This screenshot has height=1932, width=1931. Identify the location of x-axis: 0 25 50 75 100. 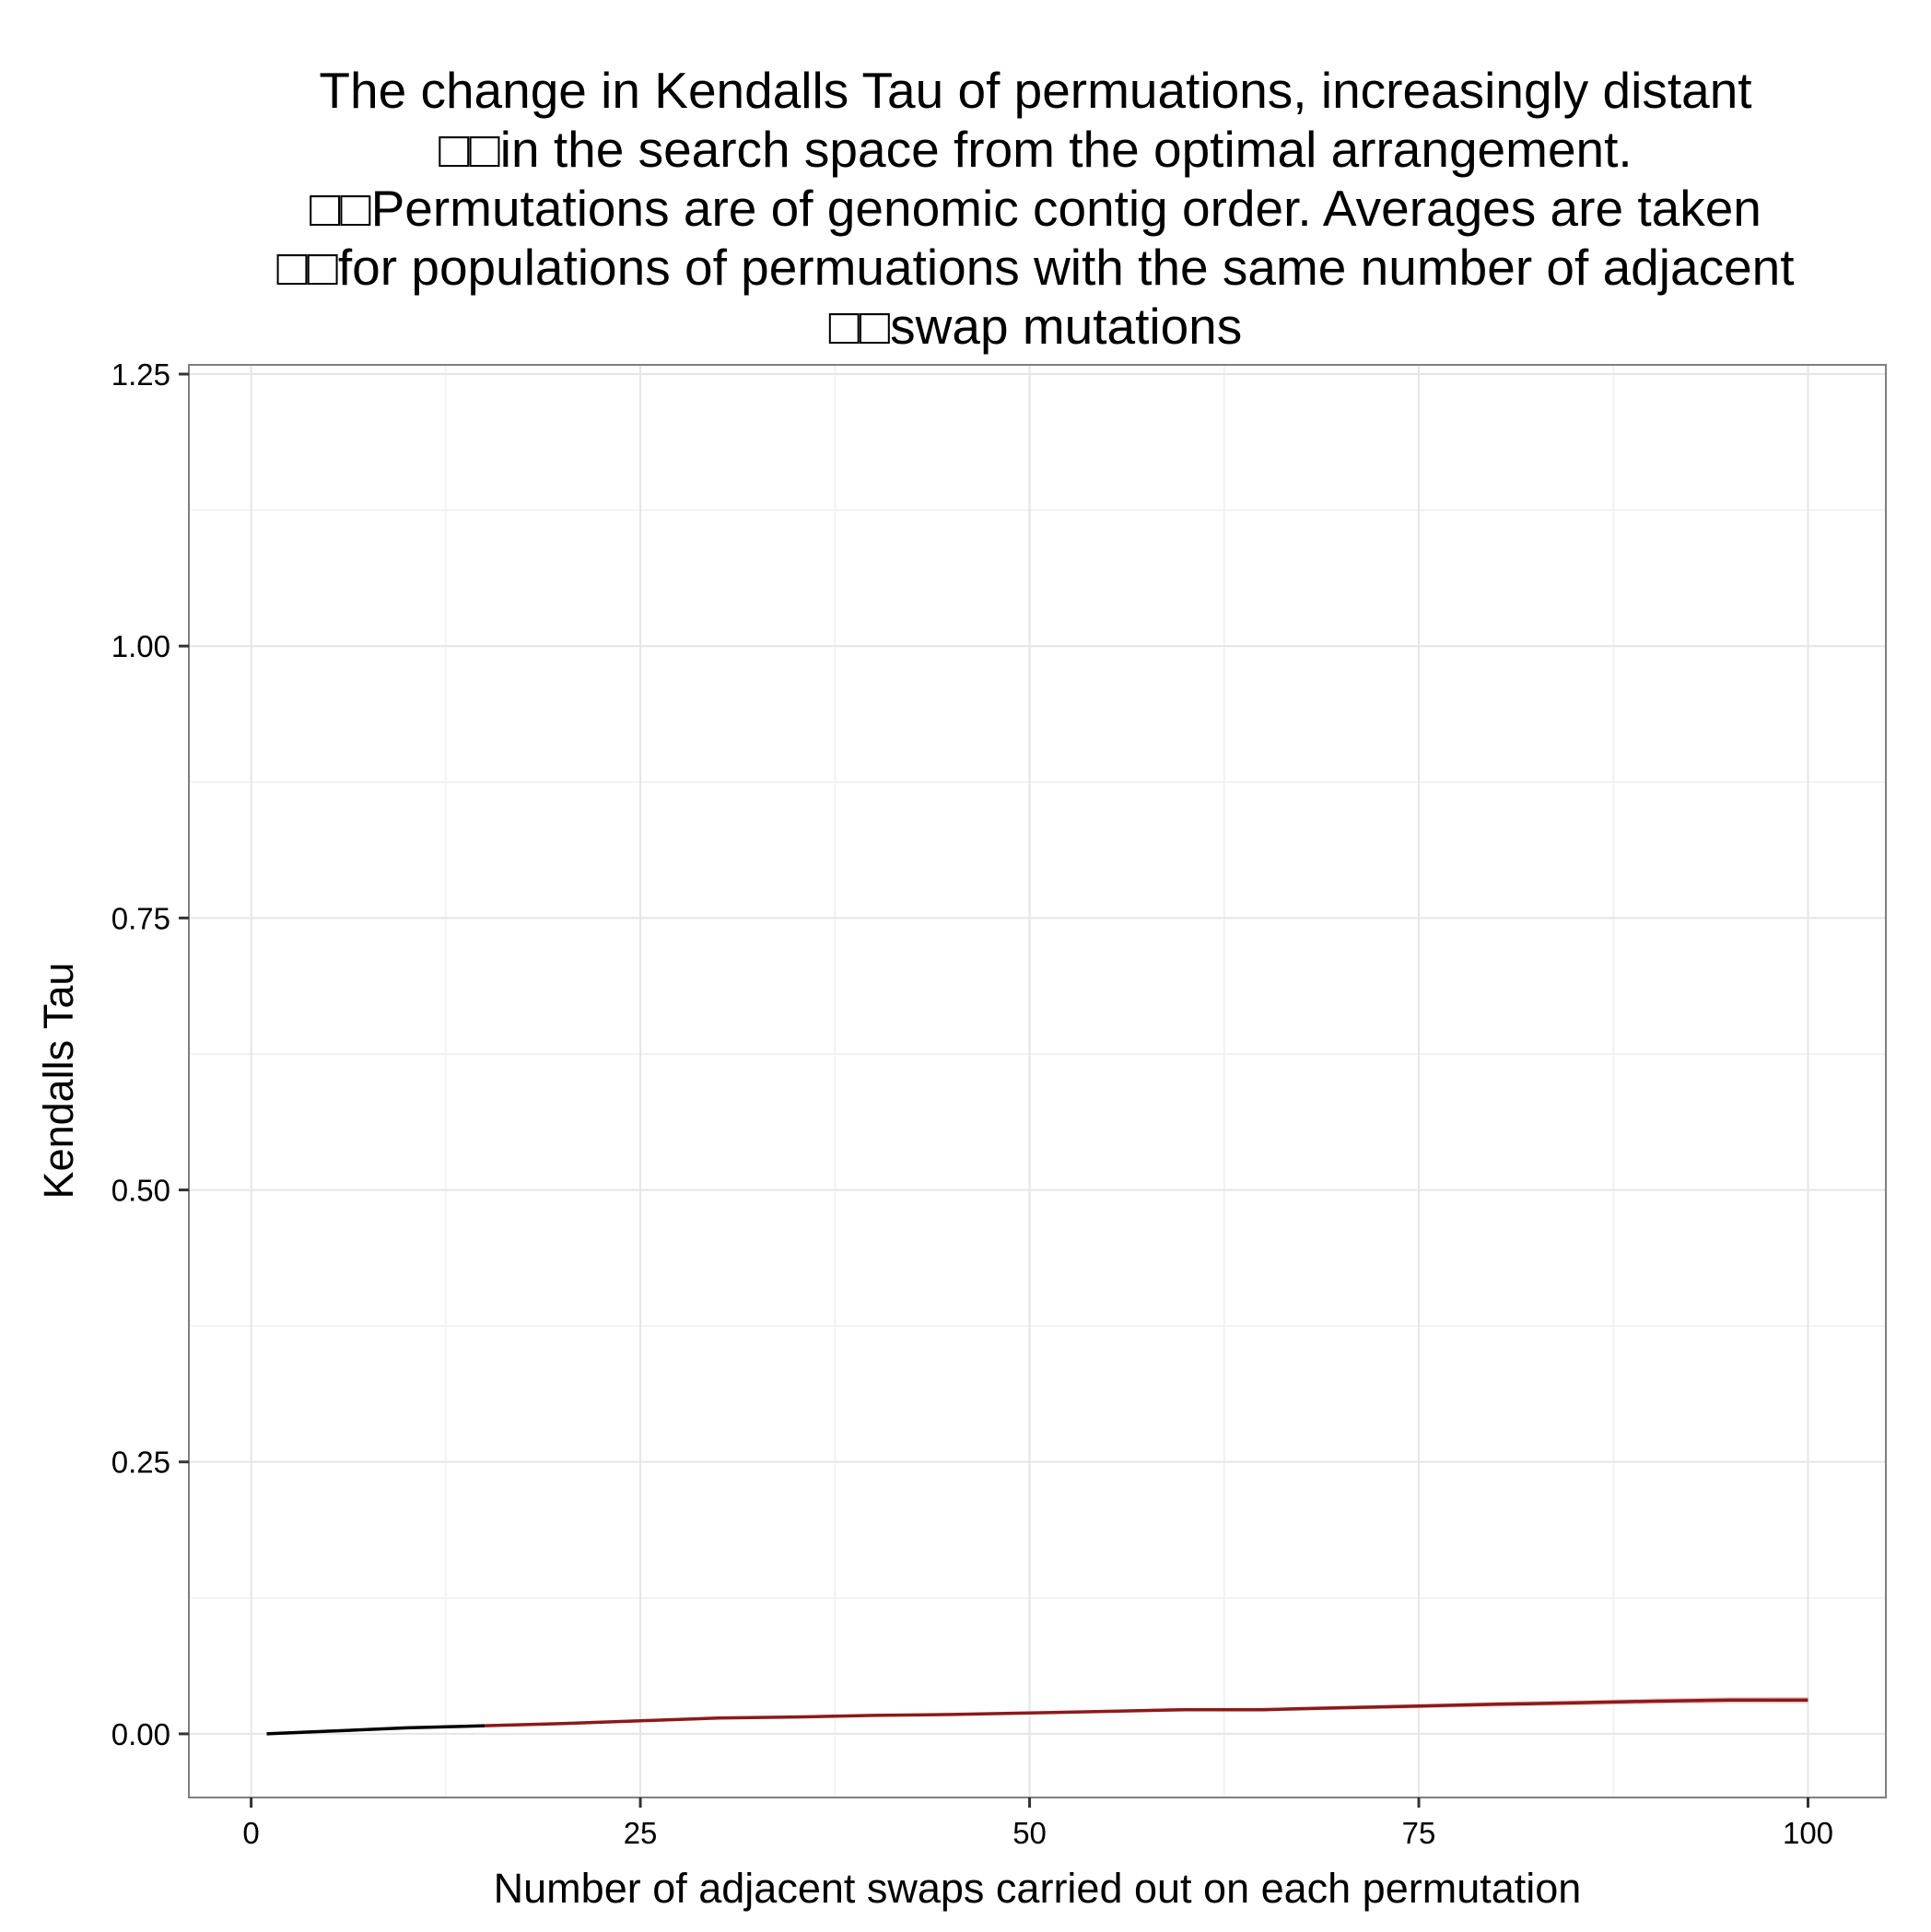
(1037, 1823).